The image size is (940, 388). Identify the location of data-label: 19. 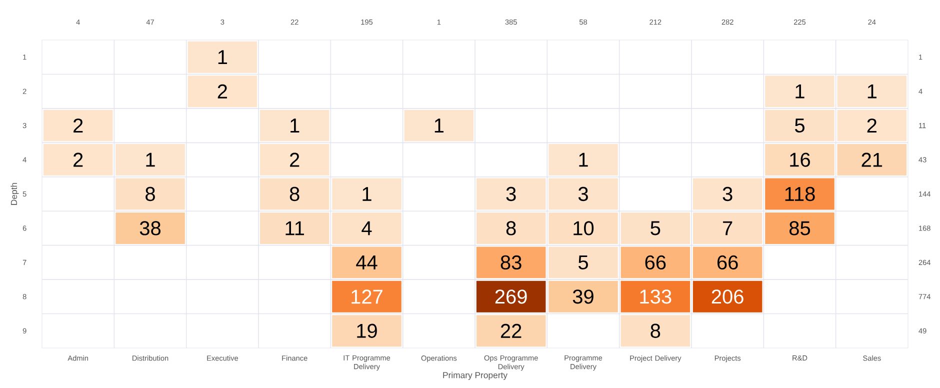
(367, 331).